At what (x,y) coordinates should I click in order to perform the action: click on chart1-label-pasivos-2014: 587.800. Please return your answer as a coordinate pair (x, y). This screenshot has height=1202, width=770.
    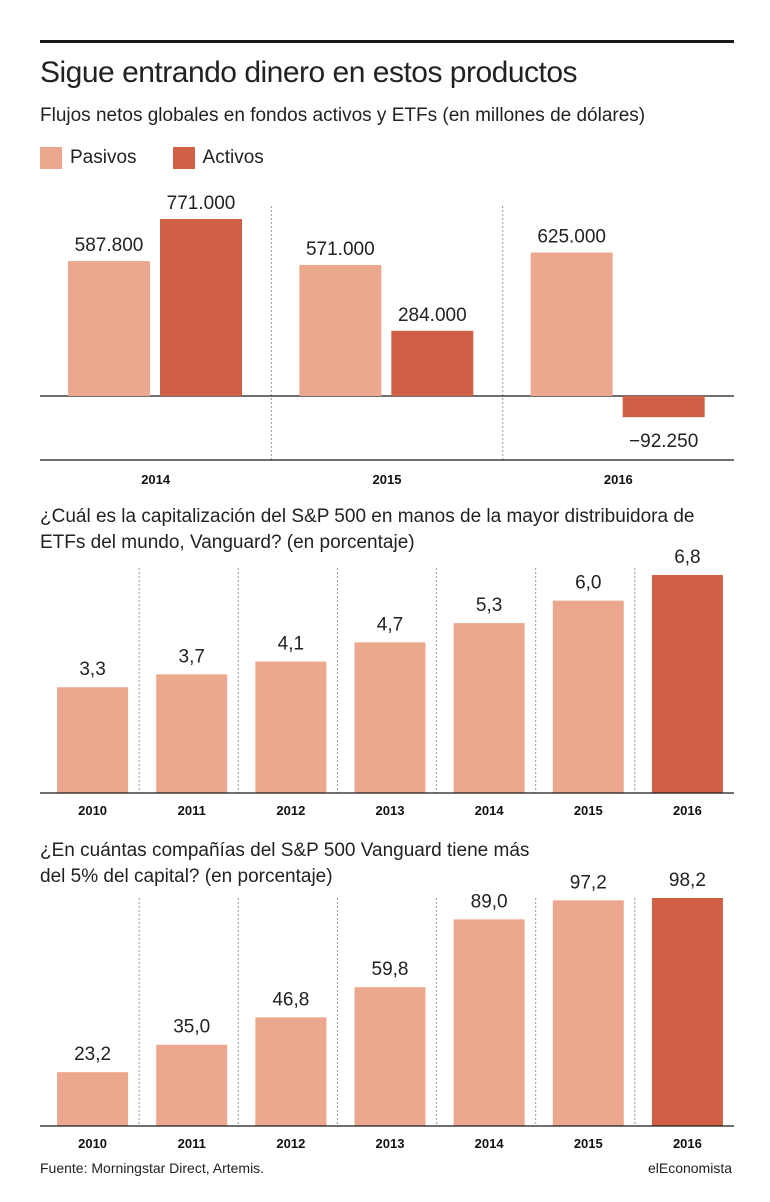
    Looking at the image, I should click on (109, 245).